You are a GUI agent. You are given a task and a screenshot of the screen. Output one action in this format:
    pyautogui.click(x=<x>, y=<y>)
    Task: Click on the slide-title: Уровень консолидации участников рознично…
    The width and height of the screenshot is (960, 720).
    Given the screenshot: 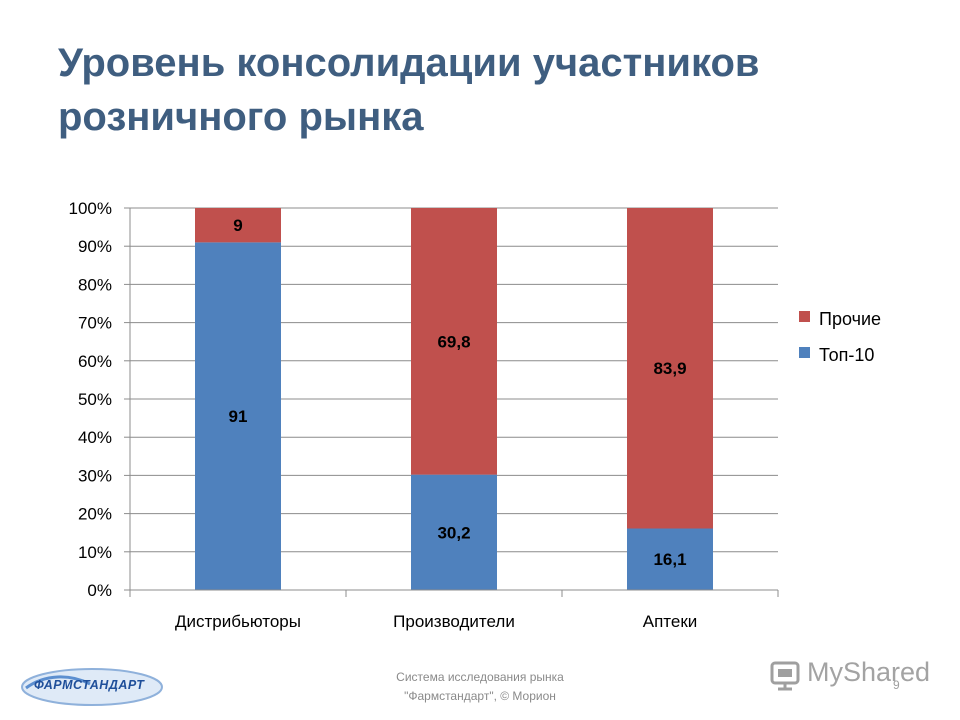 What is the action you would take?
    pyautogui.click(x=488, y=90)
    